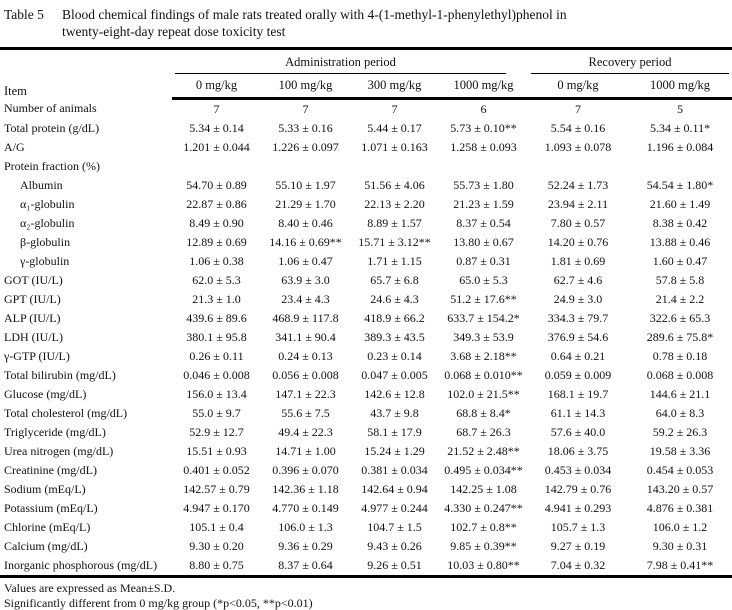  What do you see at coordinates (394, 261) in the screenshot?
I see `value-cell: 1.71 ± 1.15` at bounding box center [394, 261].